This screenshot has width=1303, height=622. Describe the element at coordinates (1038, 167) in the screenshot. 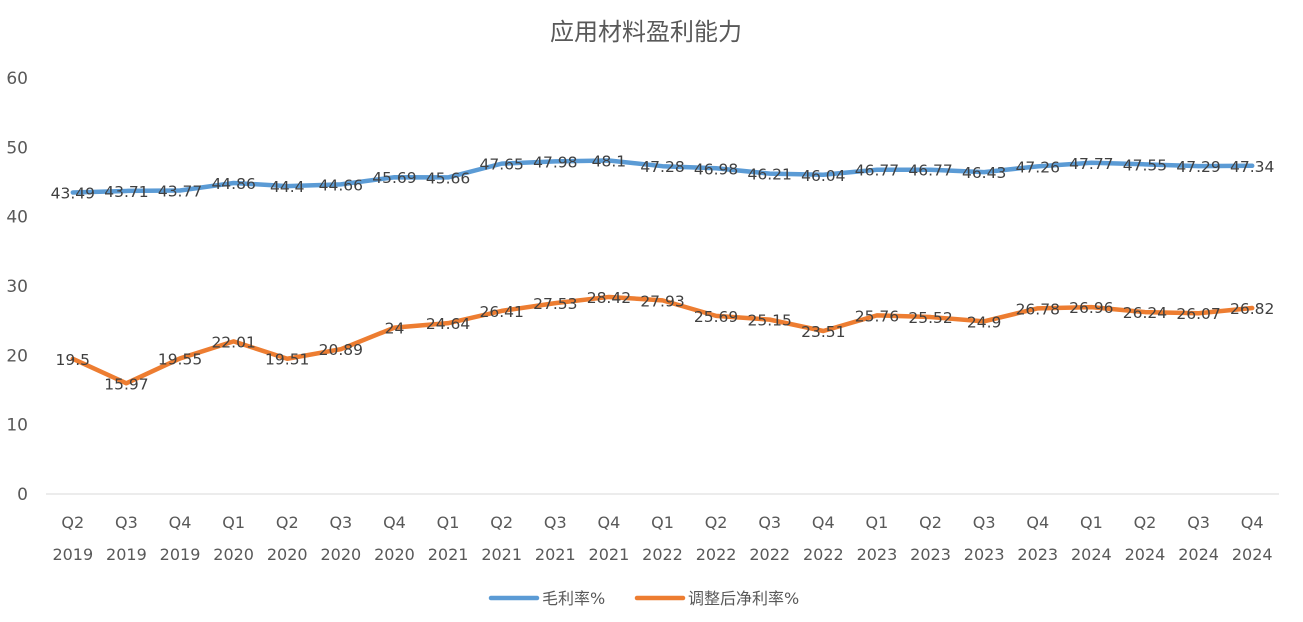

I see `data-label: 47.26` at that location.